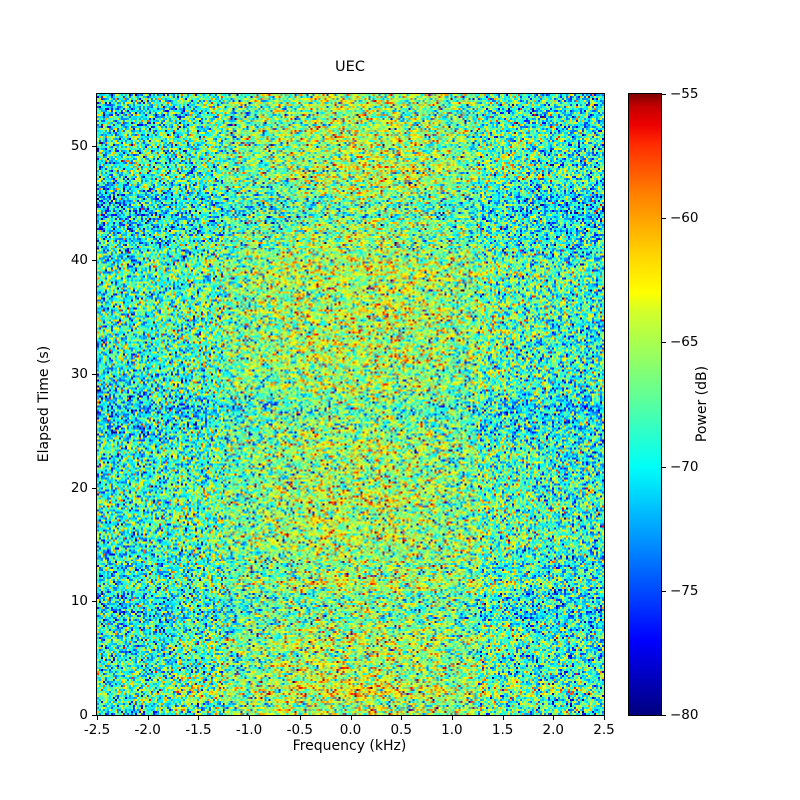  What do you see at coordinates (645, 404) in the screenshot?
I see `colorbar` at bounding box center [645, 404].